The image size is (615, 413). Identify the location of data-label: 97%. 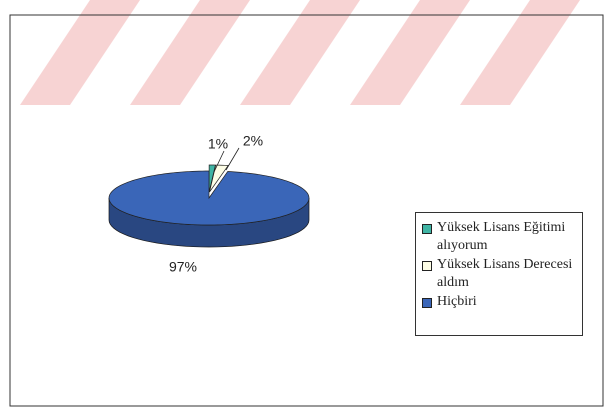
(183, 267).